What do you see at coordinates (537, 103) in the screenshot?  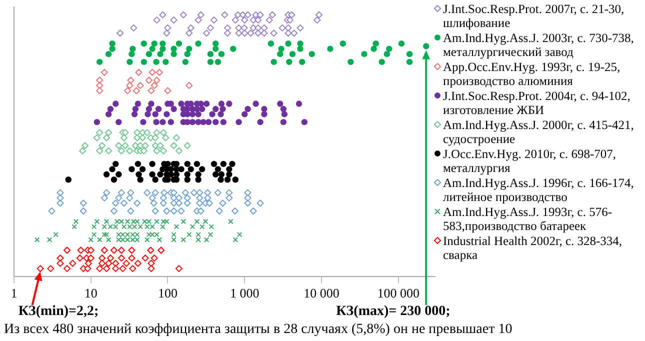 I see `legend-label: J.Int.Soc.Resp.Prot. 2004г, с. 94-102, изготовление ЖБИ` at bounding box center [537, 103].